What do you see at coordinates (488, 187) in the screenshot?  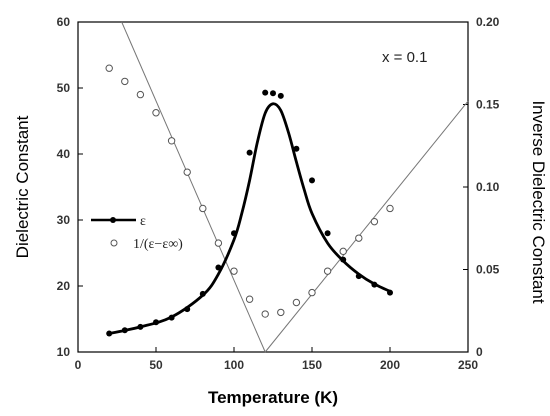 I see `y2-tick-label: 0.10` at bounding box center [488, 187].